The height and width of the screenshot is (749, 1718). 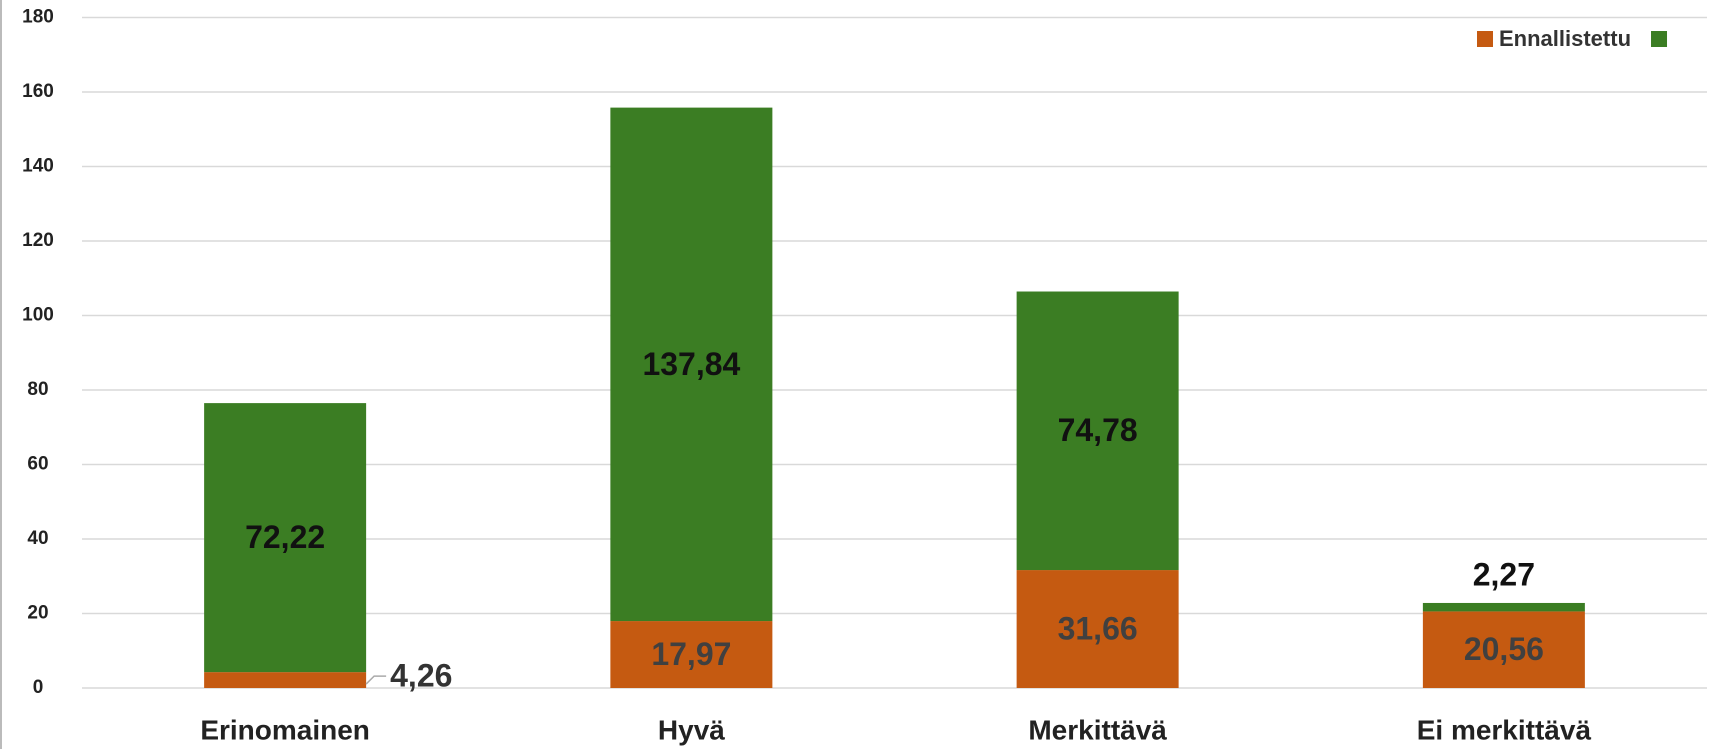 I want to click on data-label: 74,78, so click(x=1098, y=430).